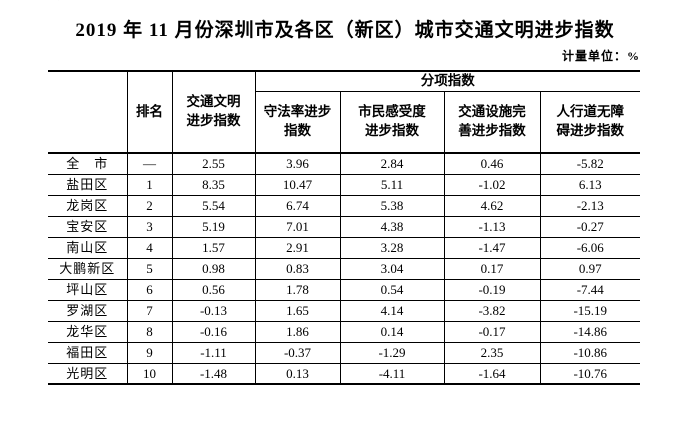  Describe the element at coordinates (213, 205) in the screenshot. I see `overall-index-cell: 5.54` at that location.